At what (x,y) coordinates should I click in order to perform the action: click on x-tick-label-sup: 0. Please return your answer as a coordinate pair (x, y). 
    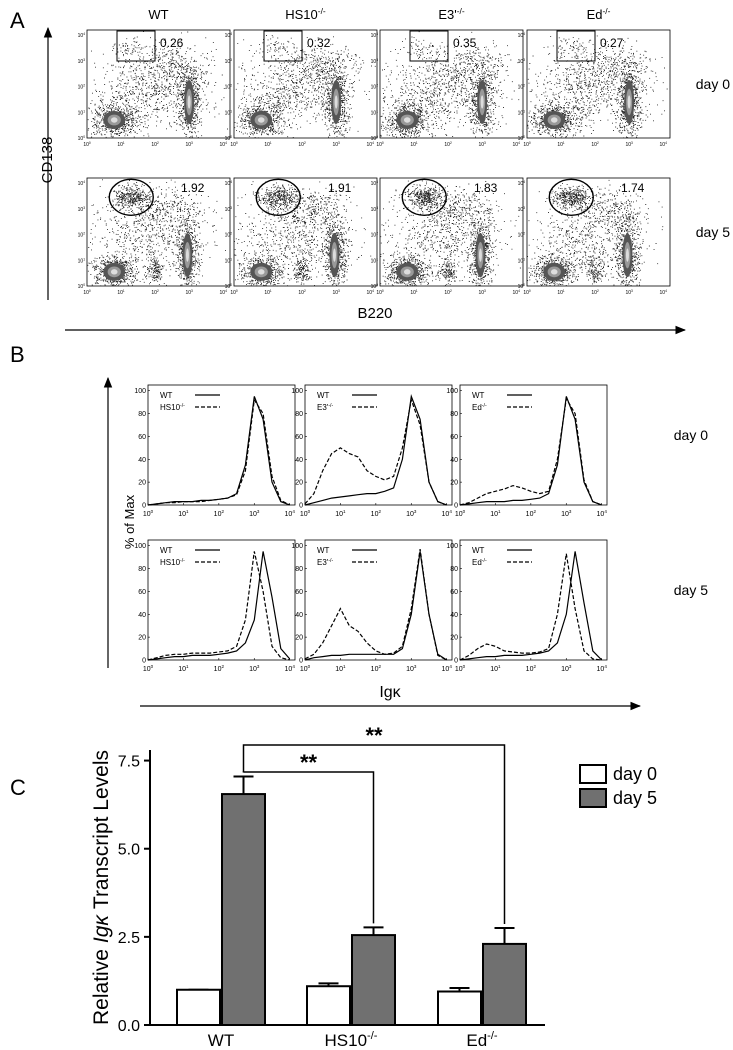
    Looking at the image, I should click on (152, 511).